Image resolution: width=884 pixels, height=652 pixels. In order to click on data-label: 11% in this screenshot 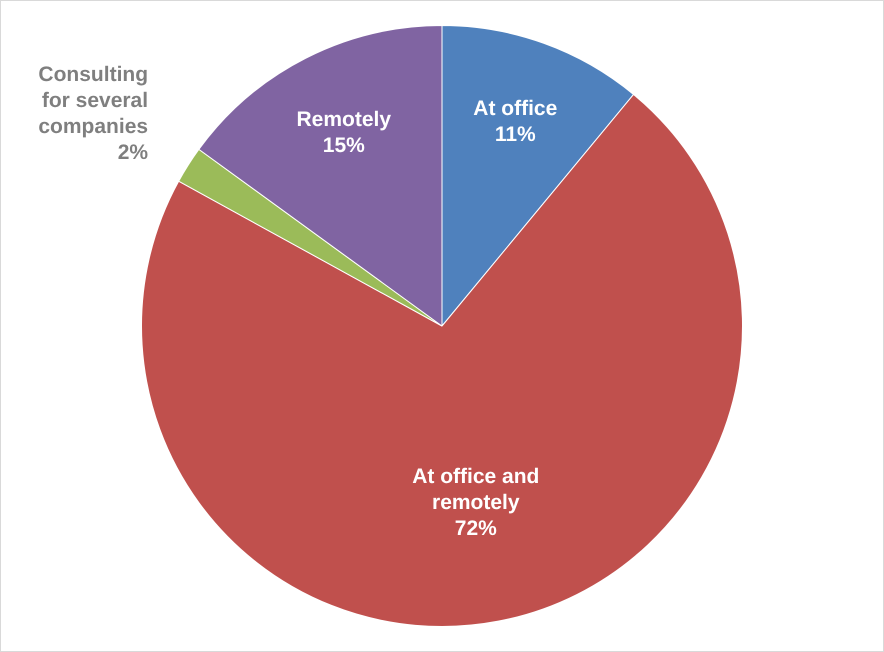, I will do `click(515, 134)`.